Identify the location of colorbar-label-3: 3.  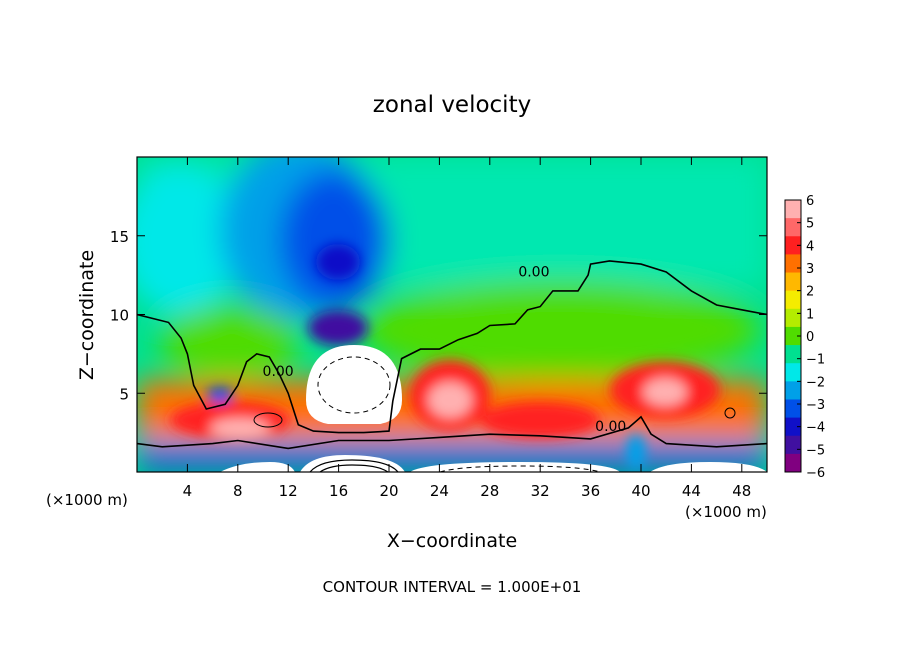
(810, 269).